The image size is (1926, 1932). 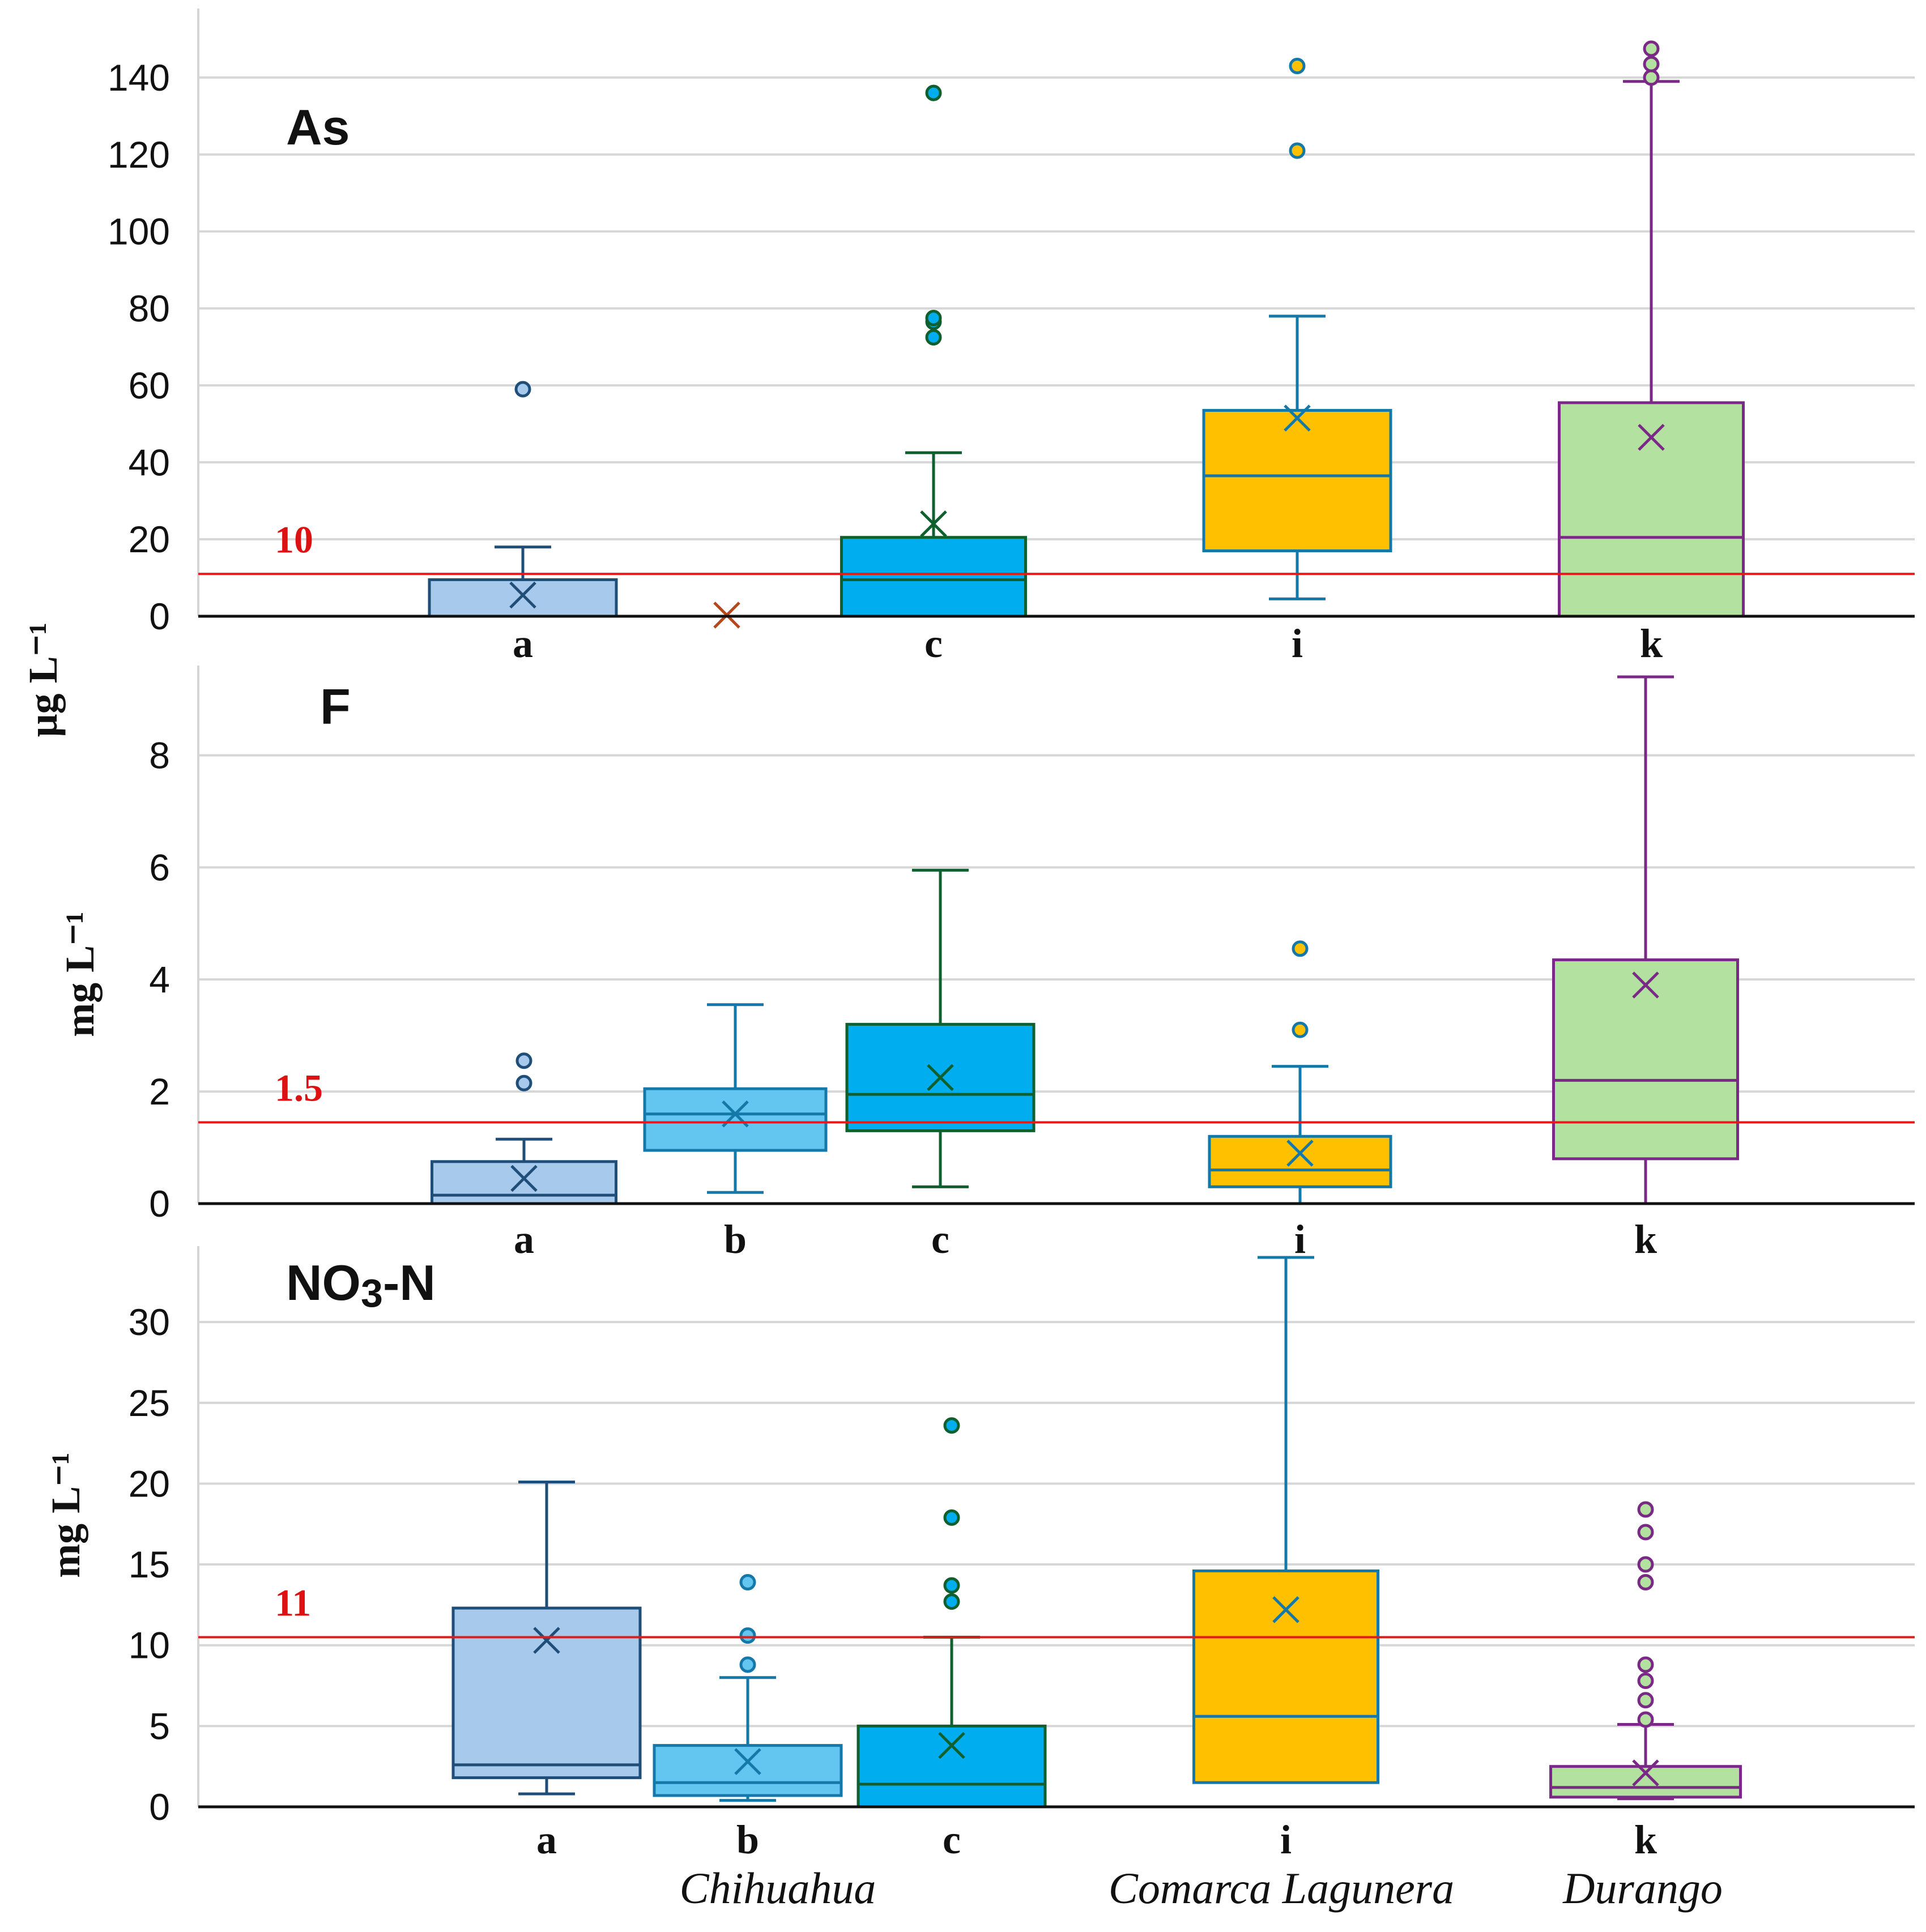 I want to click on y-tick-label: 8, so click(x=159, y=756).